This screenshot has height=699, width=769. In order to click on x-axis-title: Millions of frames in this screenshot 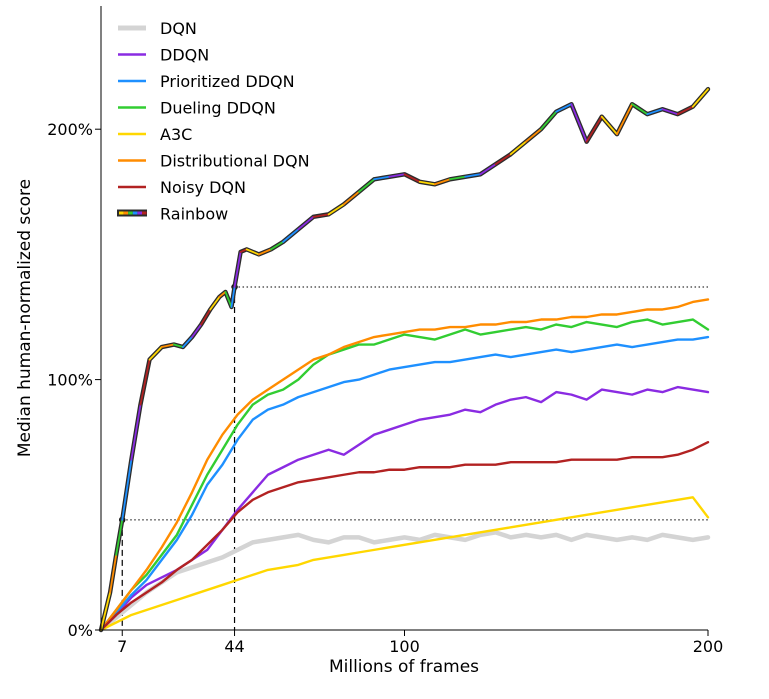, I will do `click(404, 667)`.